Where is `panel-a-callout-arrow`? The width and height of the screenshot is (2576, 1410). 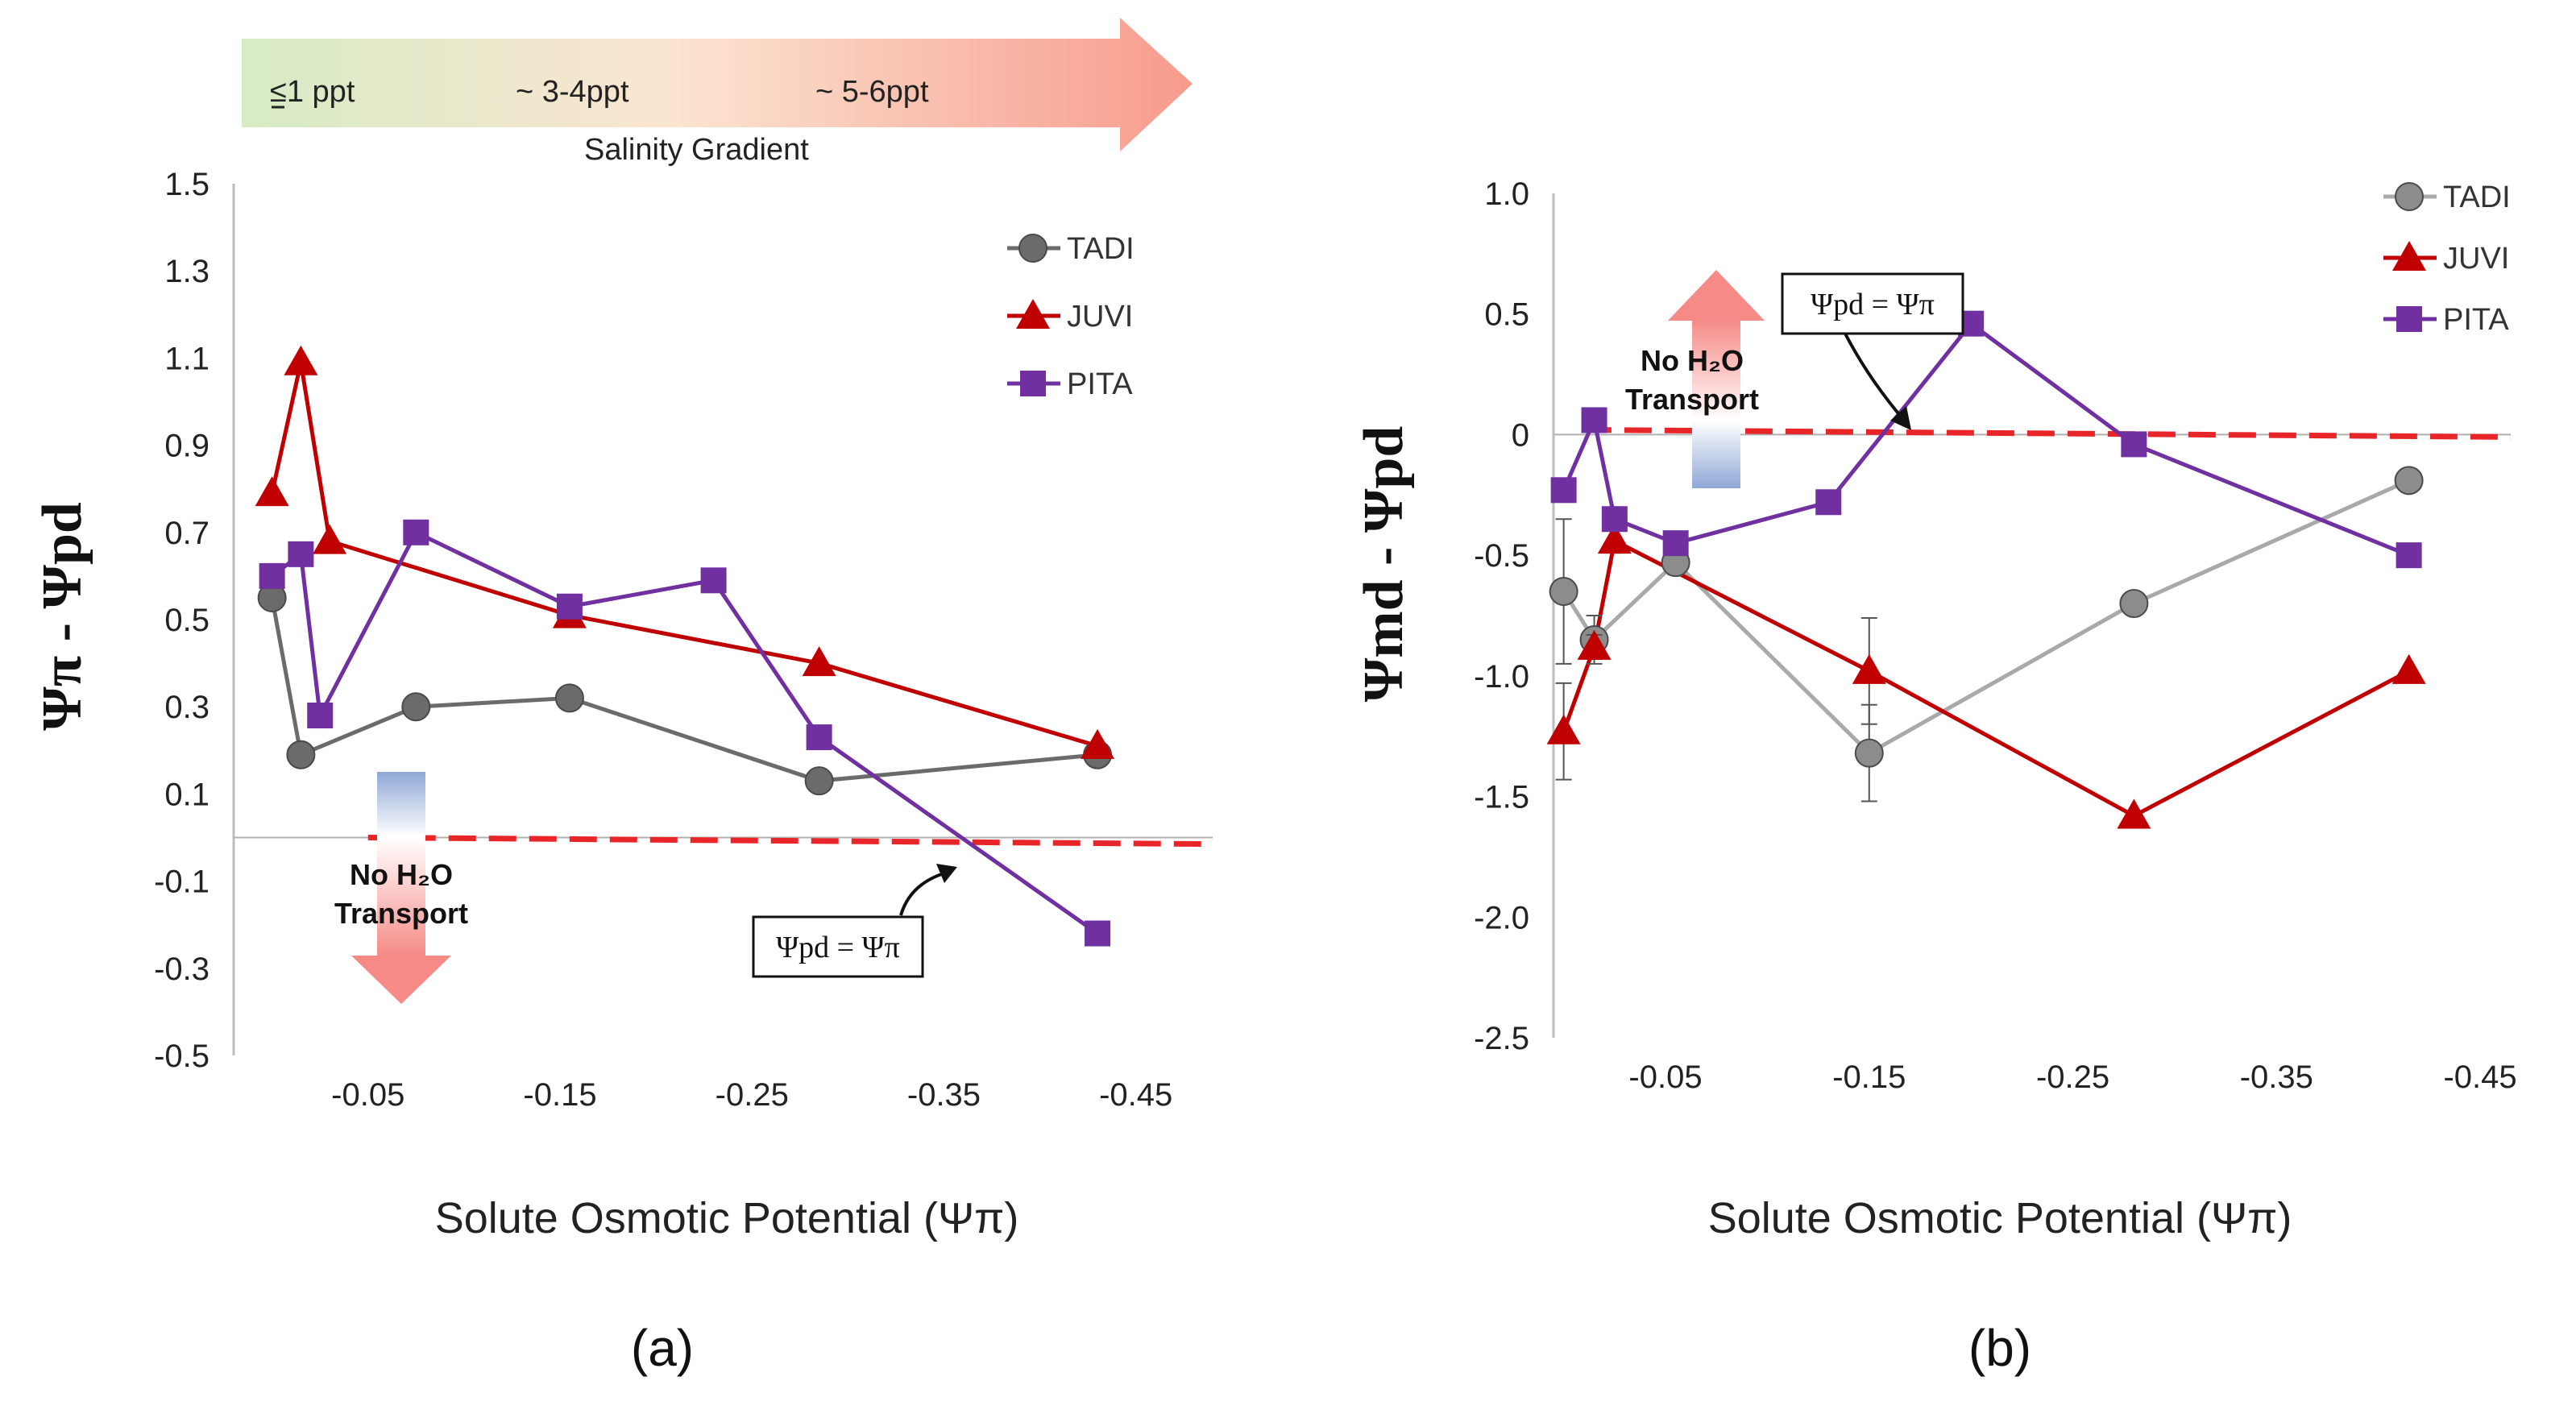 panel-a-callout-arrow is located at coordinates (924, 893).